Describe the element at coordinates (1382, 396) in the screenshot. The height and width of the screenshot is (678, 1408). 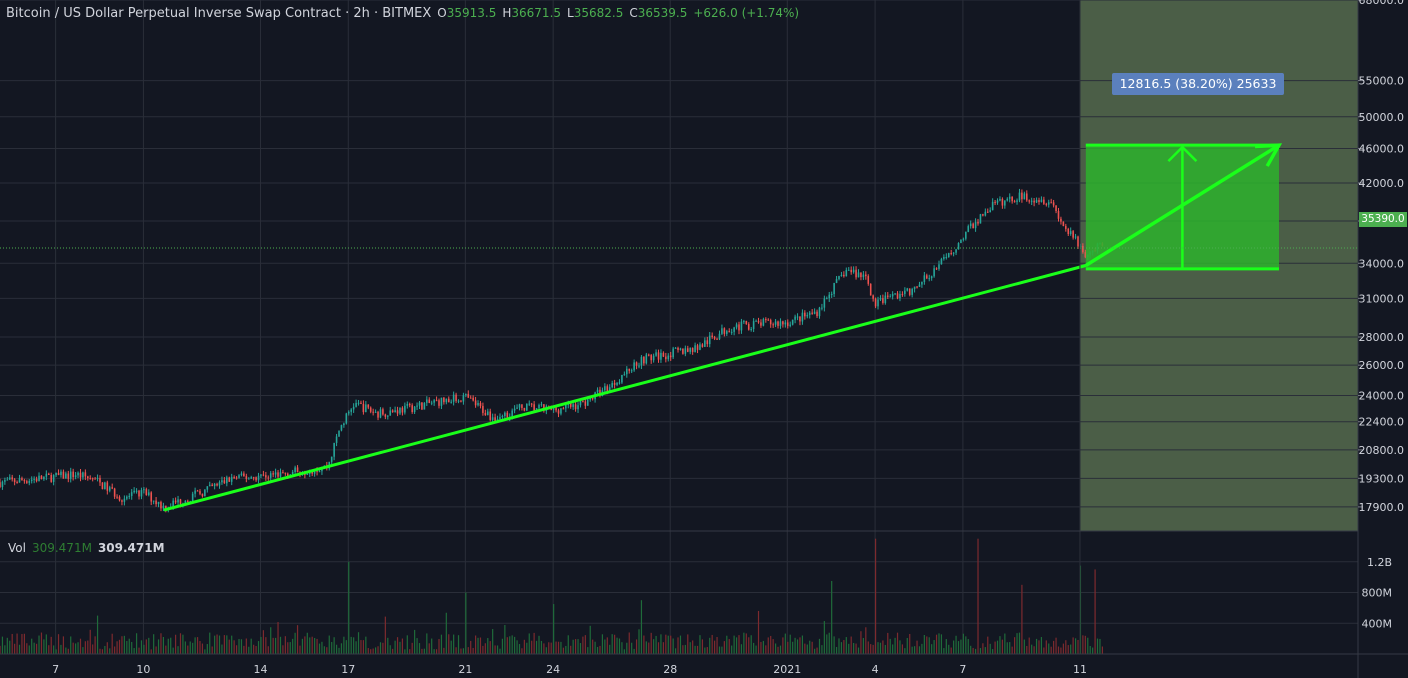
I see `price-tick-label: 24000.0` at that location.